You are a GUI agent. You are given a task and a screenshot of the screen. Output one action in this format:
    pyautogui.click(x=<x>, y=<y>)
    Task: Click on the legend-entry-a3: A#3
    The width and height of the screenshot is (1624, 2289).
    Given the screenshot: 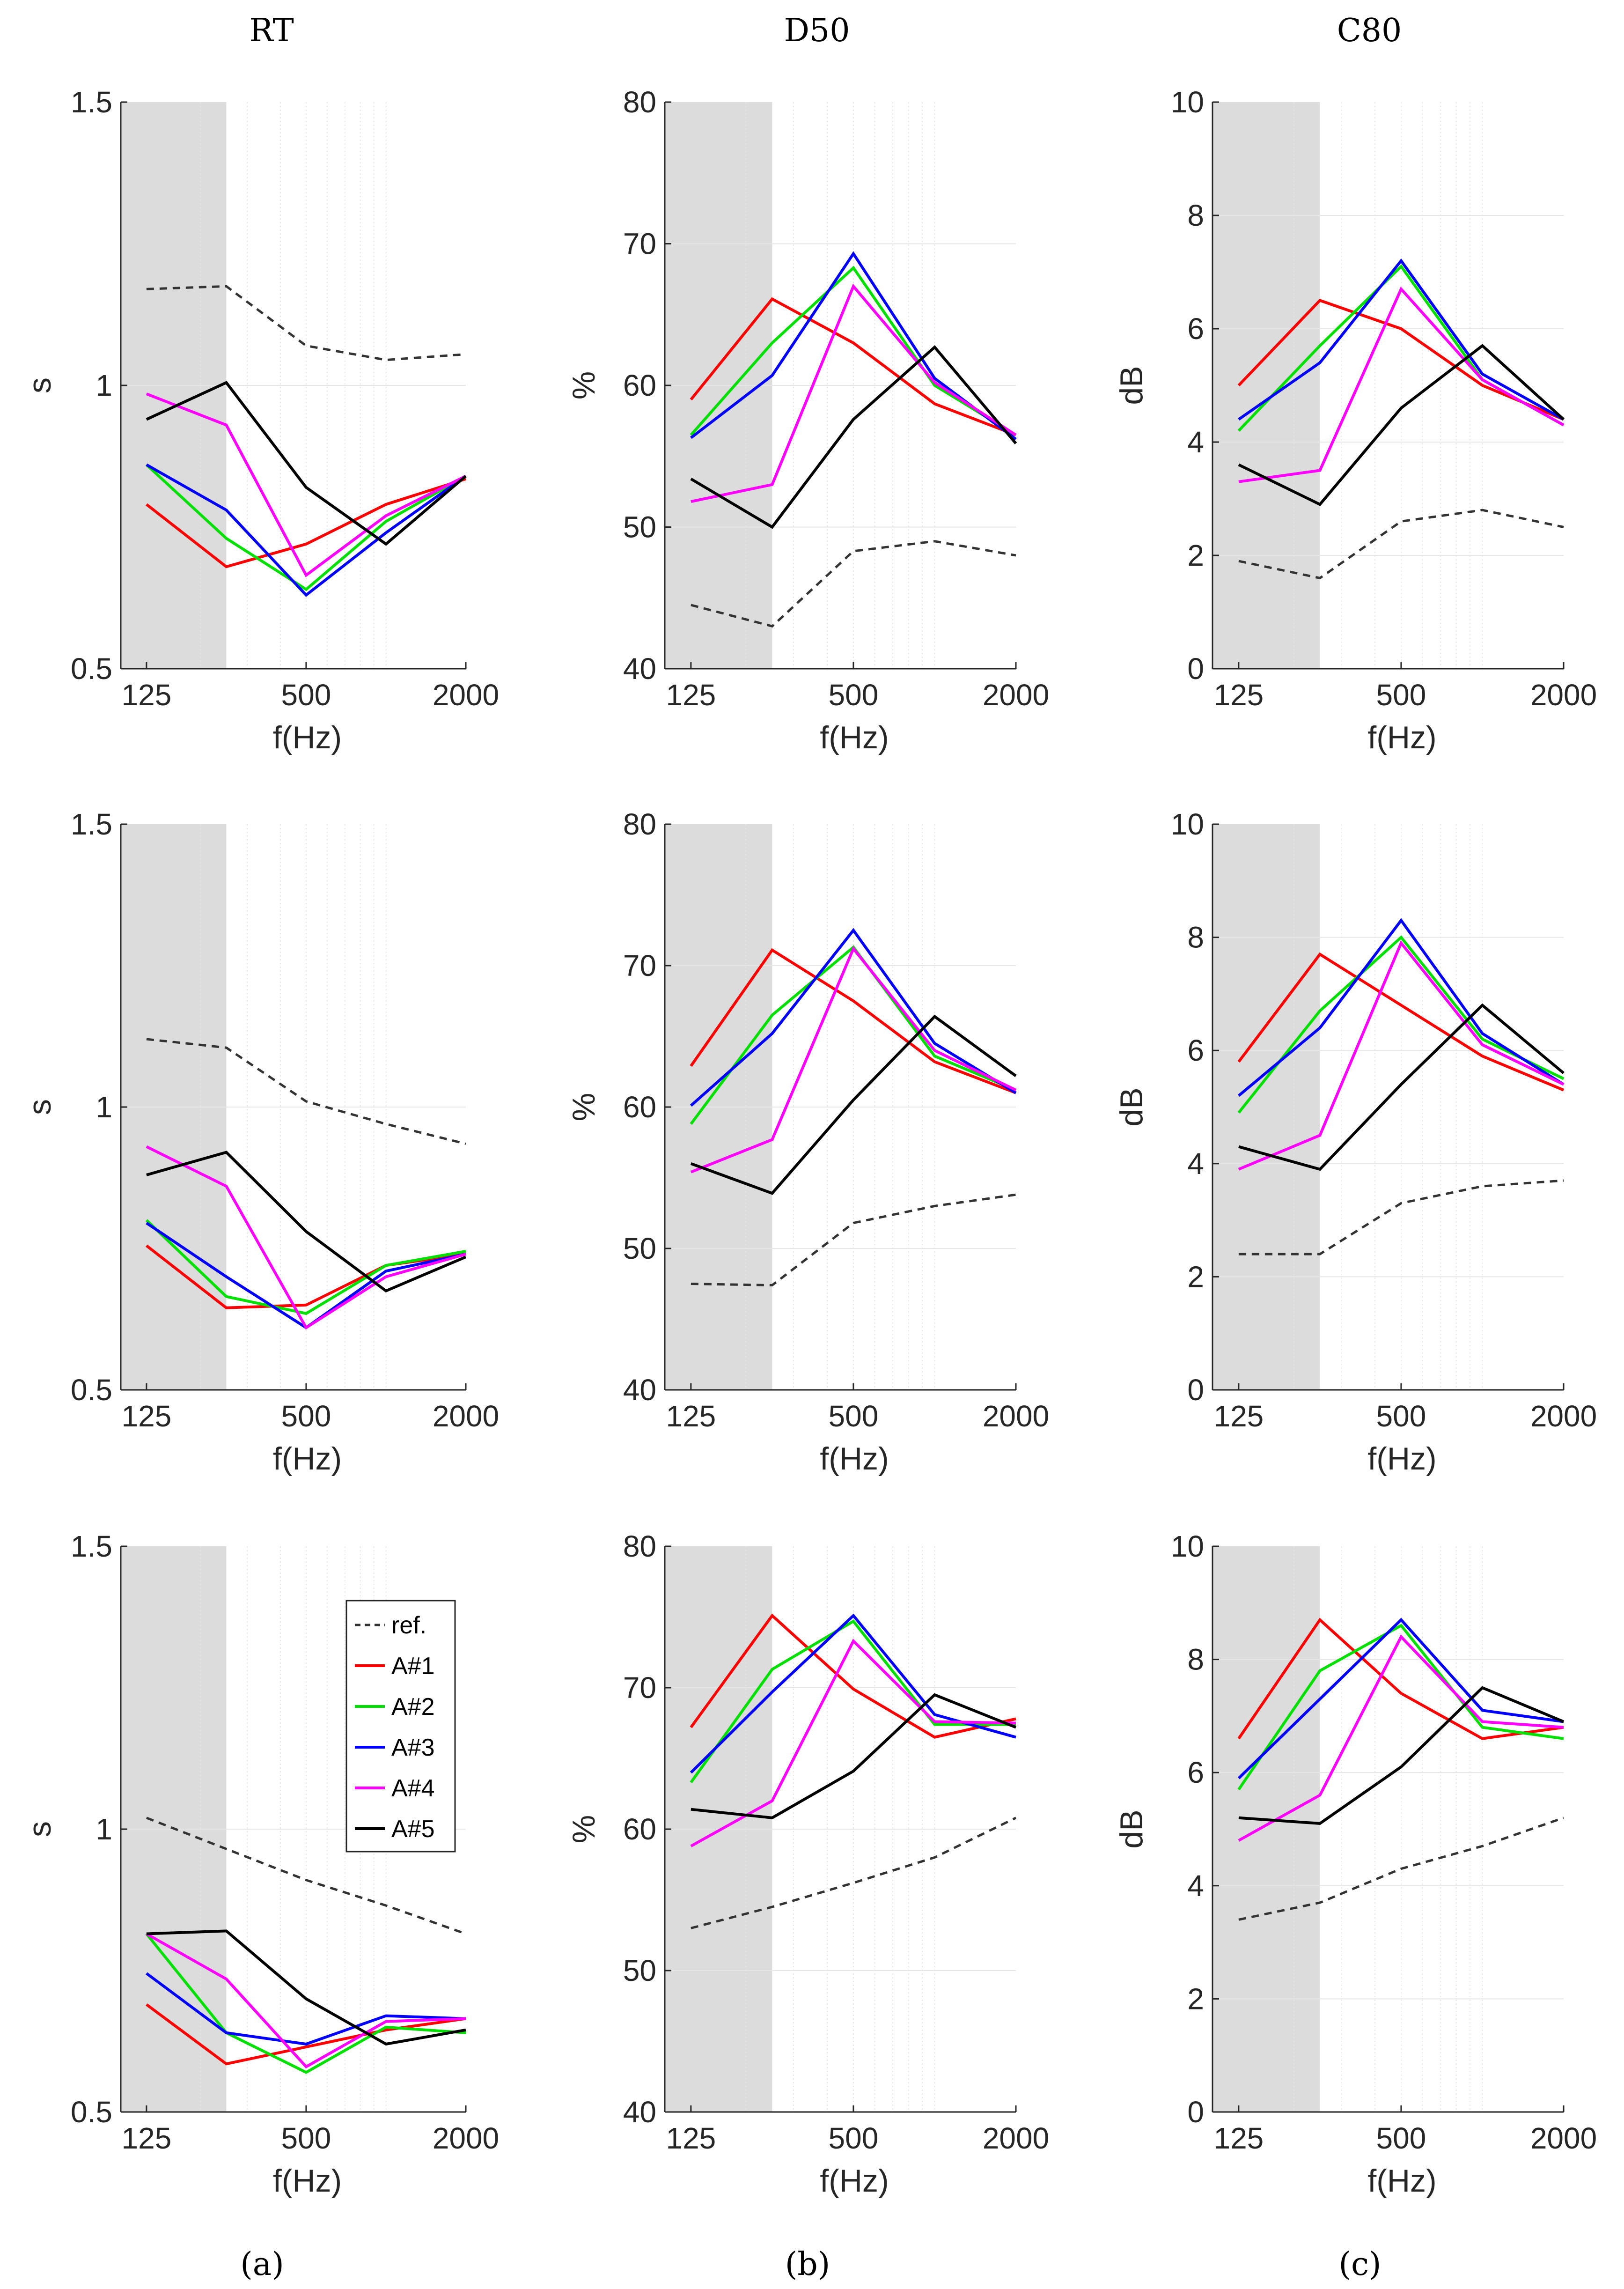 What is the action you would take?
    pyautogui.click(x=413, y=1748)
    